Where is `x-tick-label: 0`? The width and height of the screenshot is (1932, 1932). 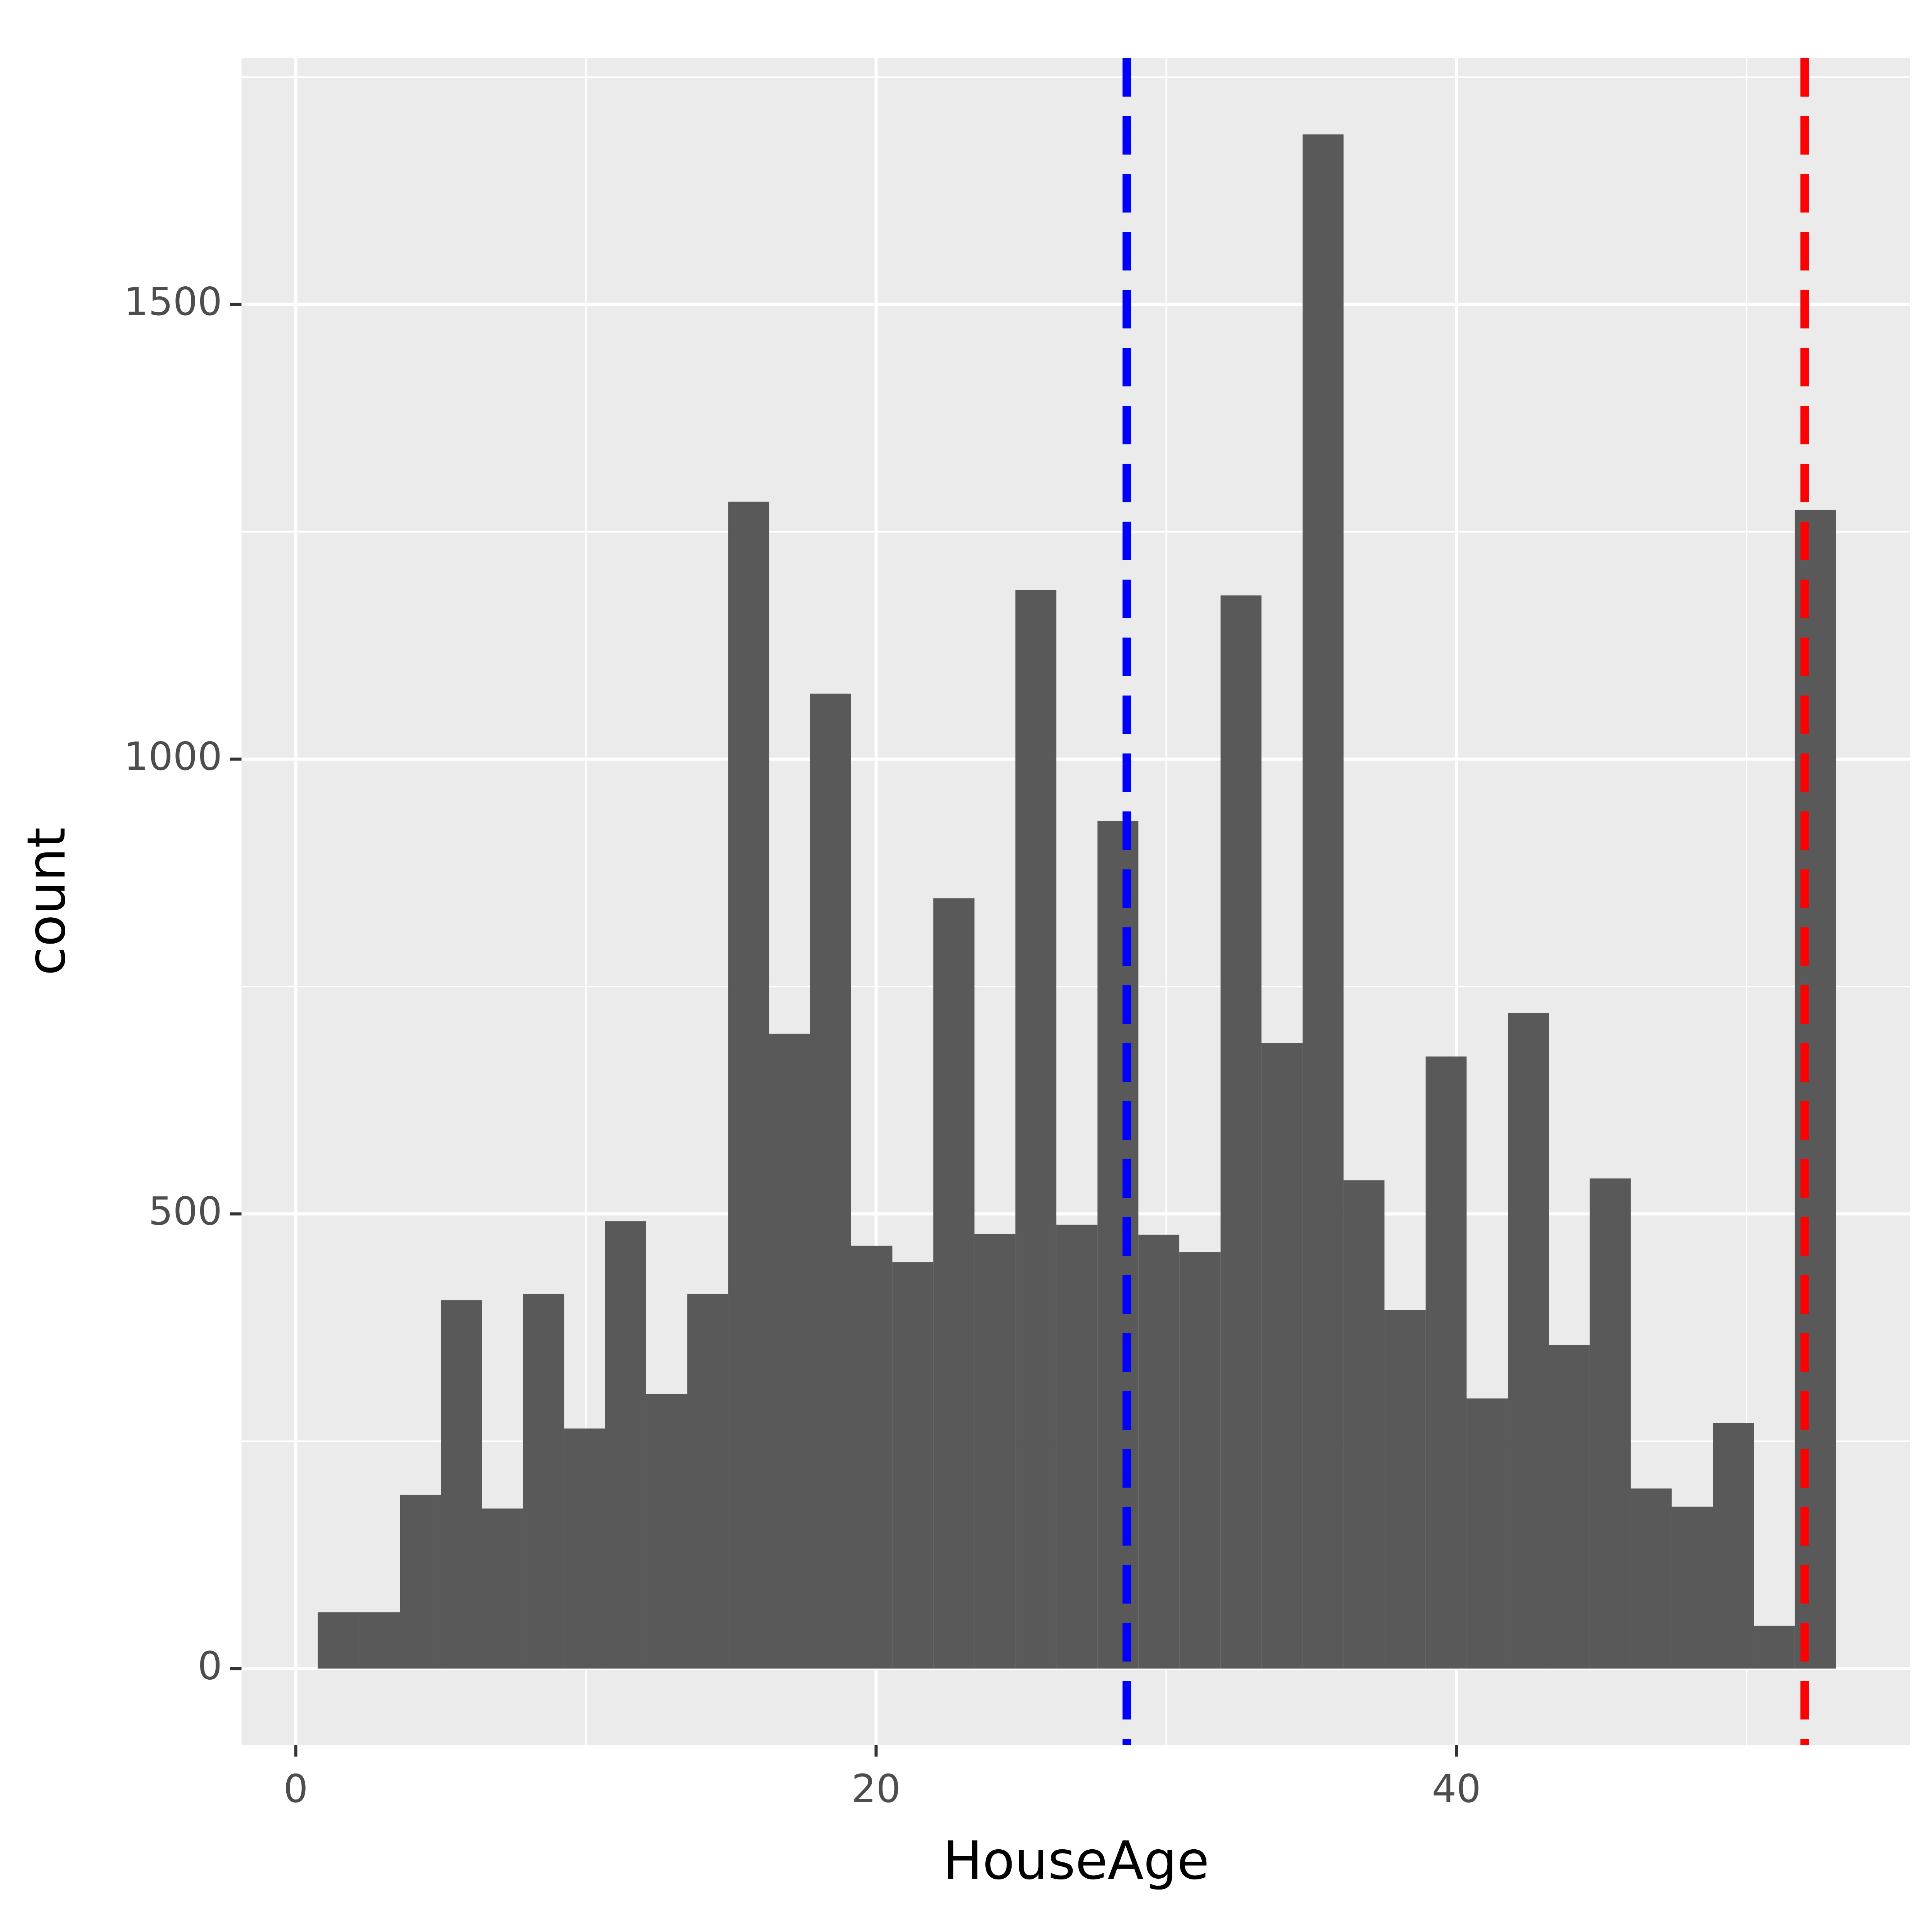
x-tick-label: 0 is located at coordinates (296, 1788).